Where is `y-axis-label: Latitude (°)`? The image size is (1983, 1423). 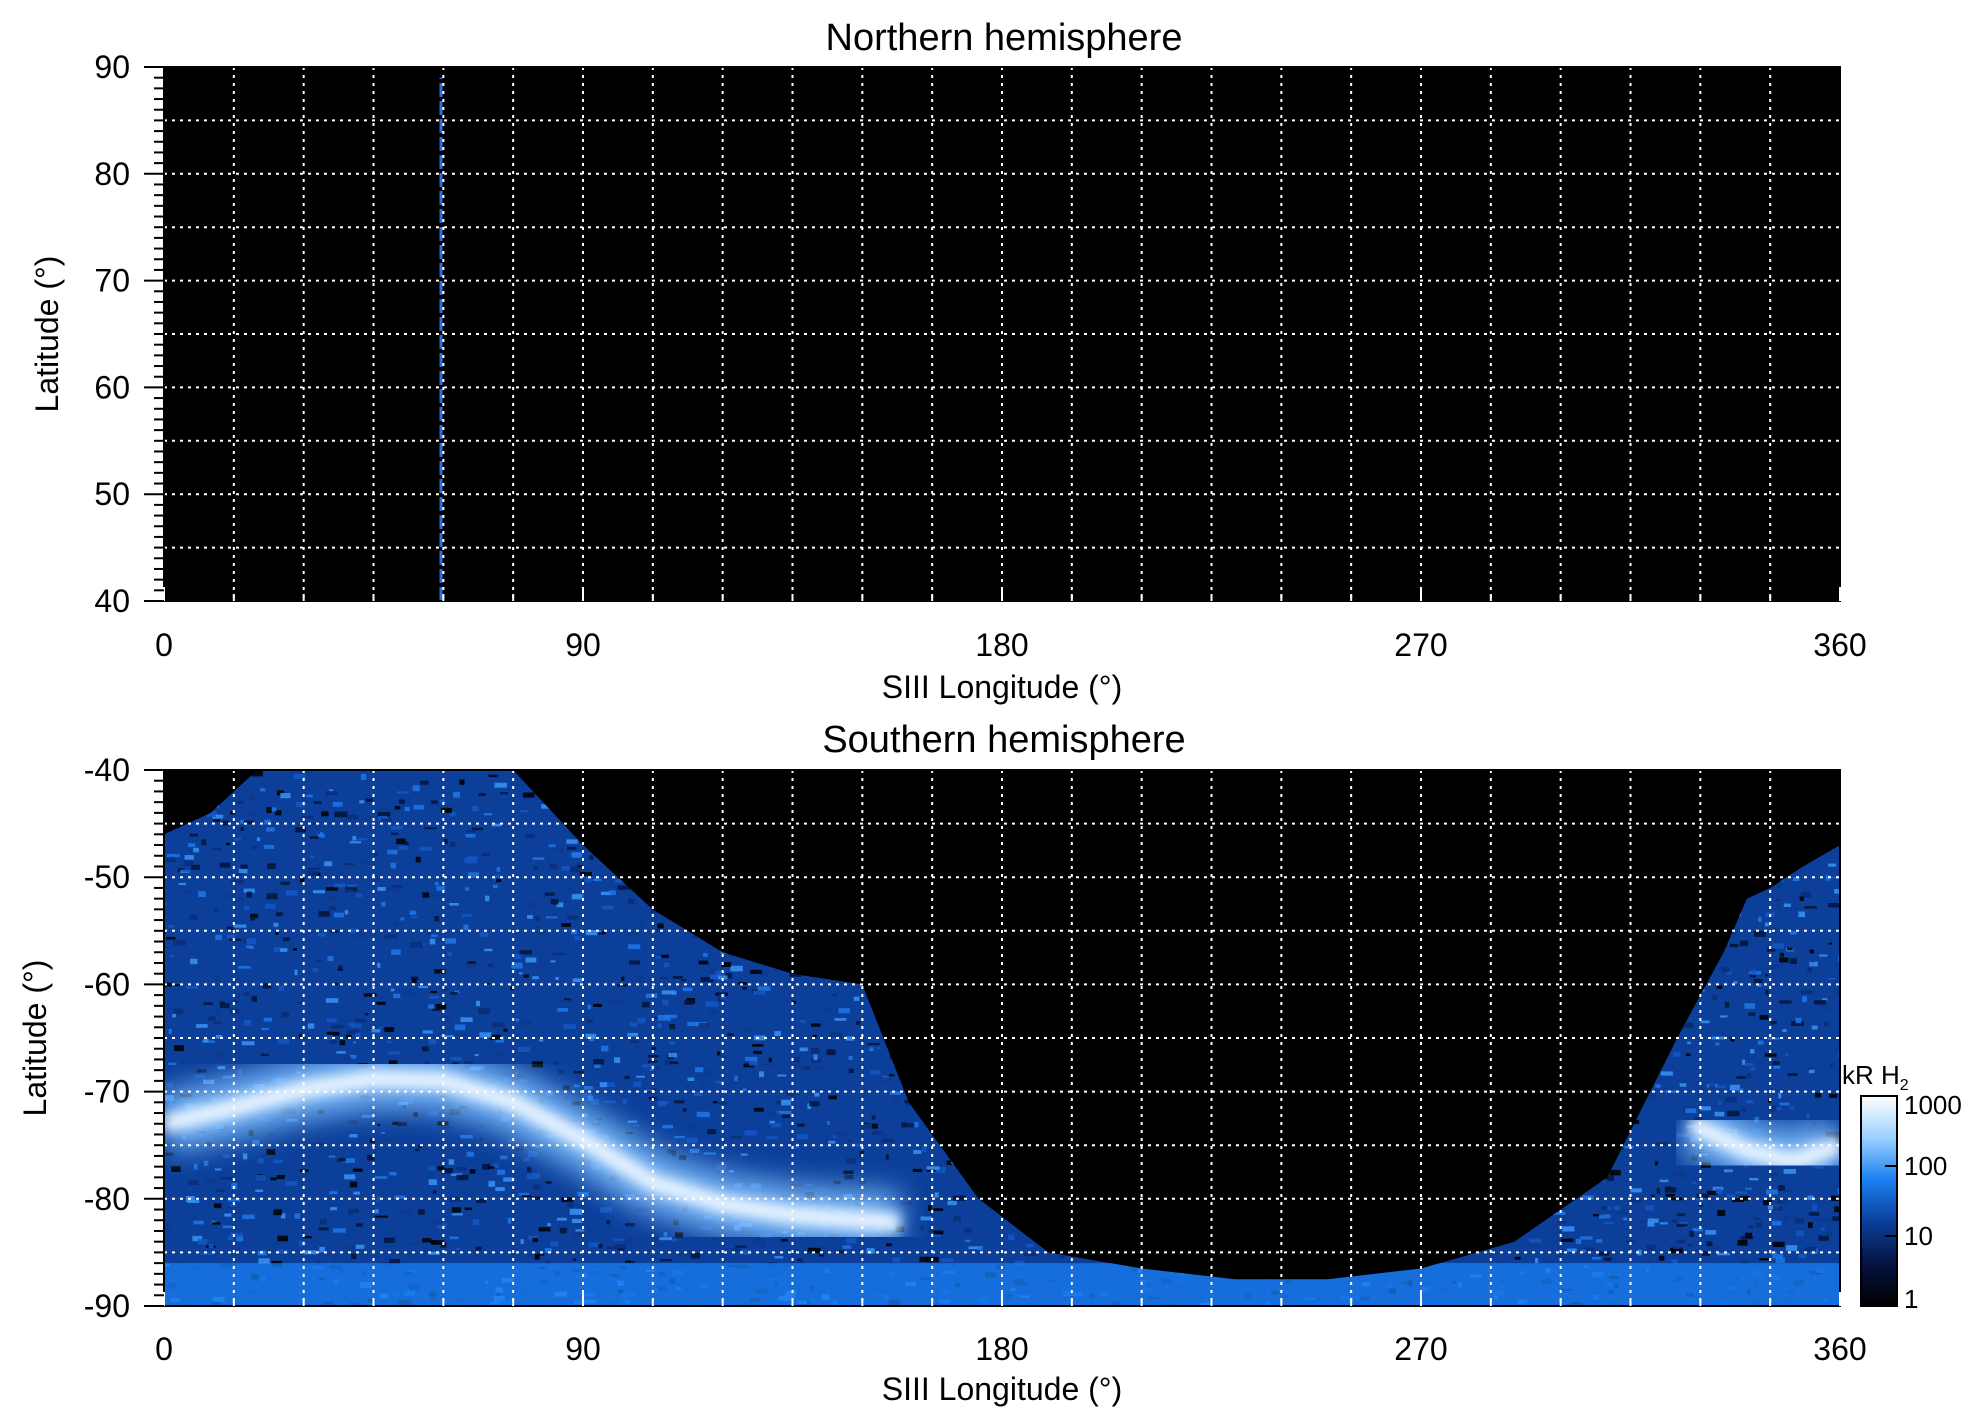 y-axis-label: Latitude (°) is located at coordinates (35, 1038).